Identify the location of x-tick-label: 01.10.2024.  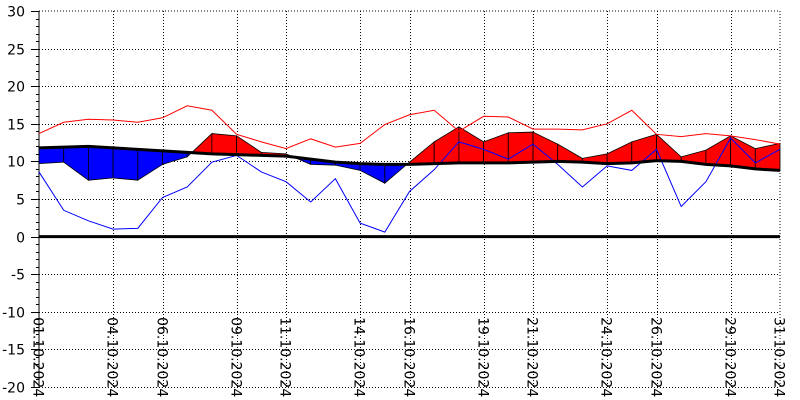
(38, 357).